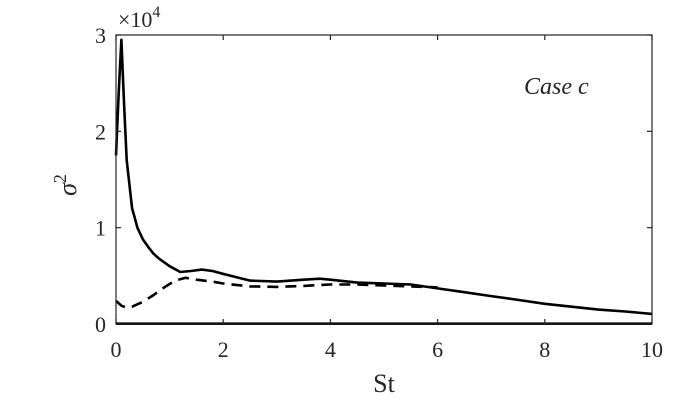  I want to click on x-tick-label: 10, so click(652, 349).